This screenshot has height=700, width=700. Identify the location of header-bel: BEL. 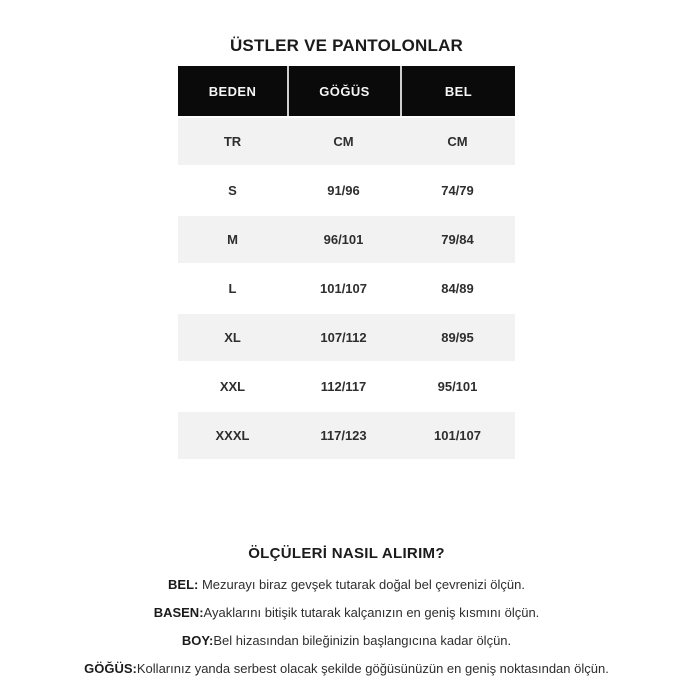
(457, 91).